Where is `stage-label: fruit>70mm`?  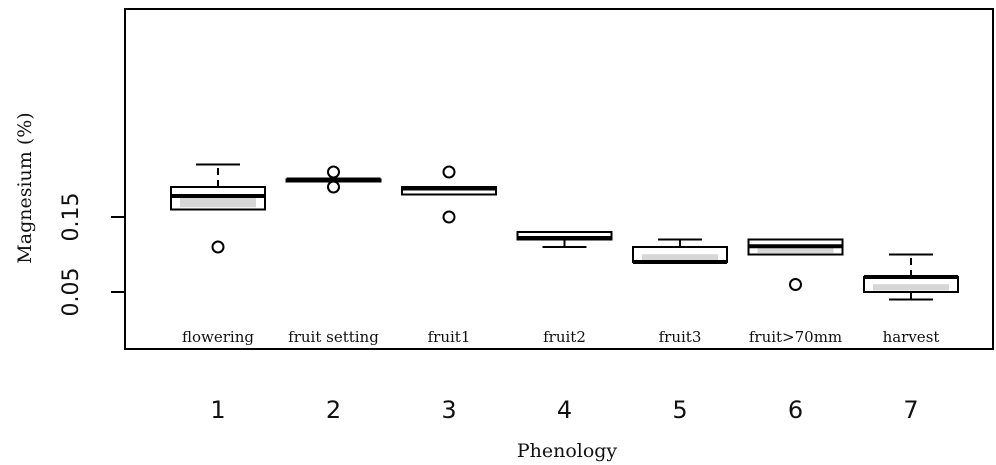
stage-label: fruit>70mm is located at coordinates (795, 337).